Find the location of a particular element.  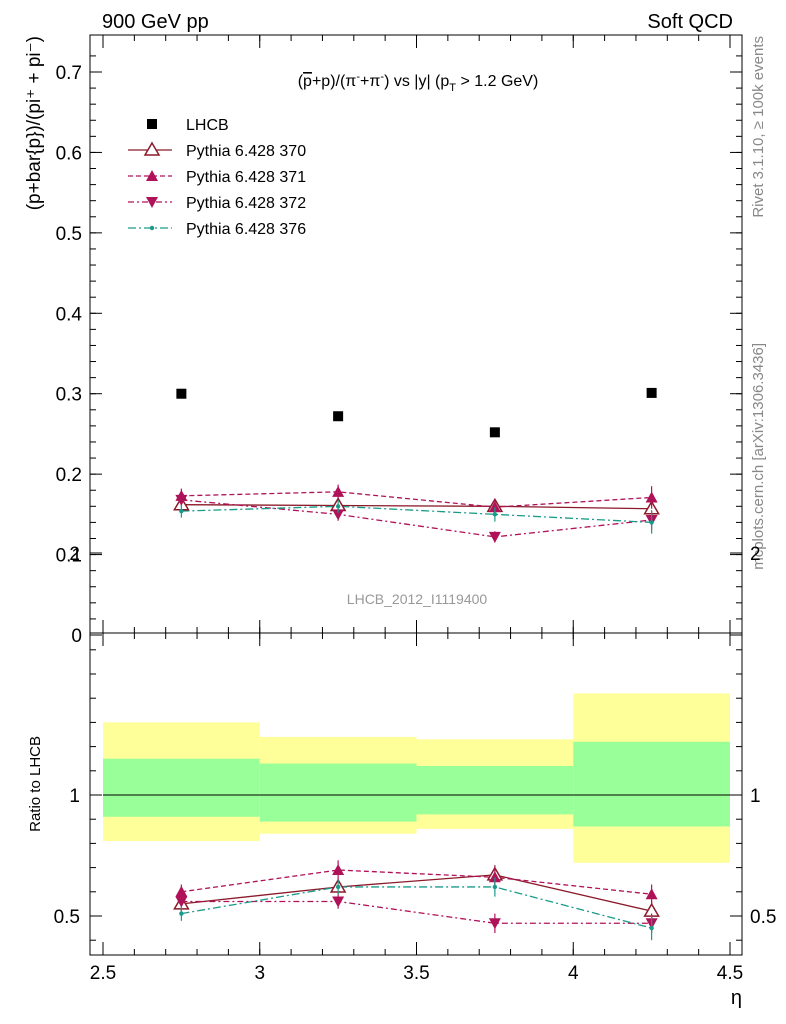

ratio-ytick-label-right: 1 is located at coordinates (755, 796).